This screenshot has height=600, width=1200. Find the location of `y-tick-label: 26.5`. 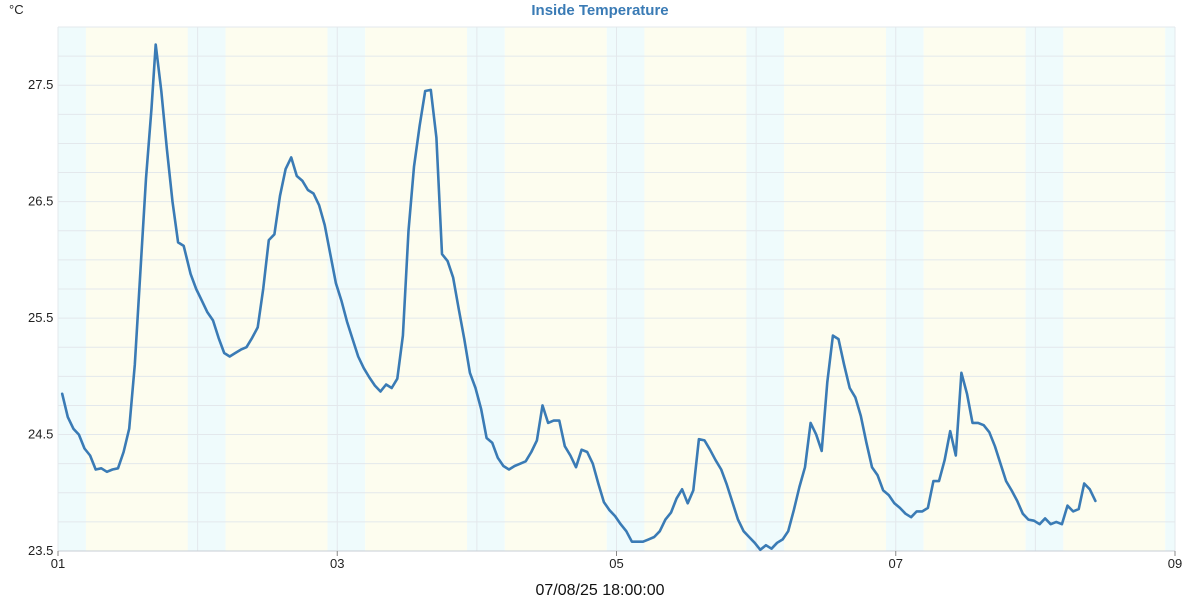

y-tick-label: 26.5 is located at coordinates (40, 201).